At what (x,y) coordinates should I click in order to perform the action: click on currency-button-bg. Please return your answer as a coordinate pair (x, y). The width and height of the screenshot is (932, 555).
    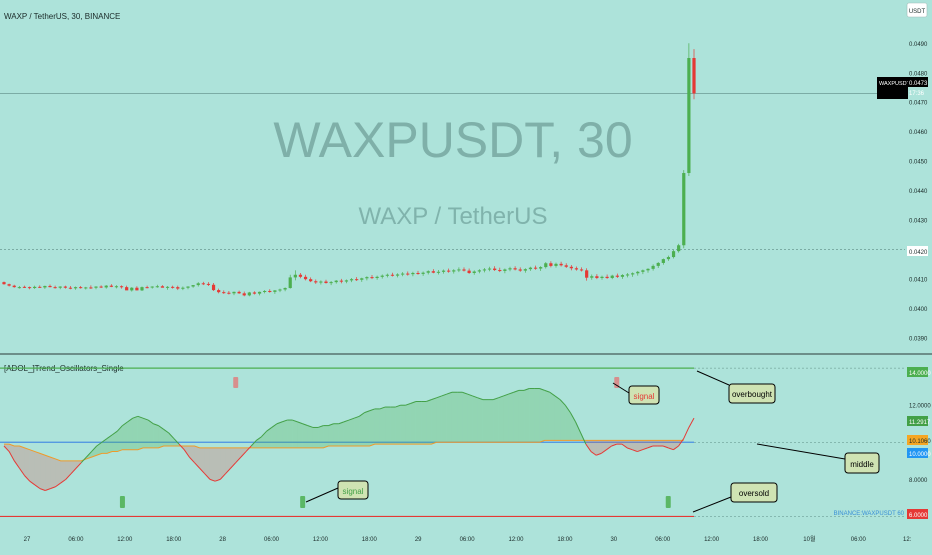
    Looking at the image, I should click on (917, 10).